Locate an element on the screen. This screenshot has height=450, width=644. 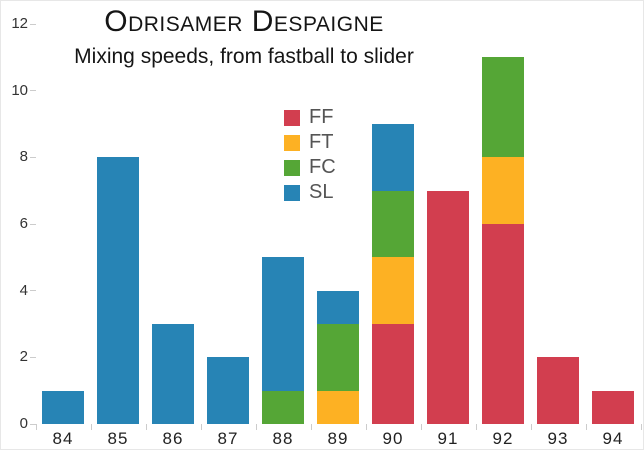
legend: FF FT FC SL is located at coordinates (310, 155).